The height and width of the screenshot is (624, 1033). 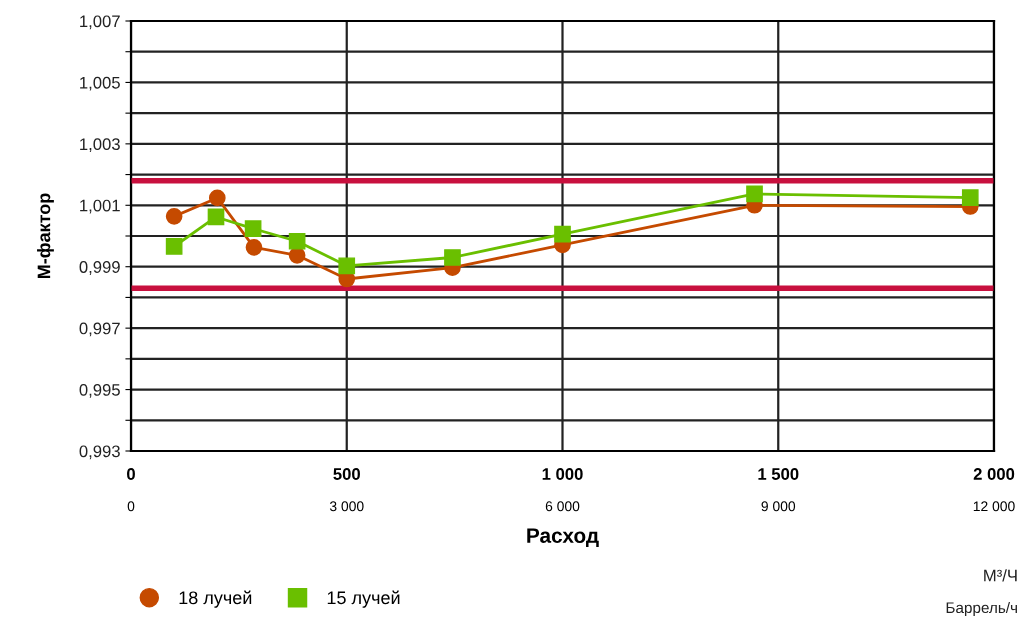 What do you see at coordinates (99, 268) in the screenshot?
I see `y-tick-label: 0,999` at bounding box center [99, 268].